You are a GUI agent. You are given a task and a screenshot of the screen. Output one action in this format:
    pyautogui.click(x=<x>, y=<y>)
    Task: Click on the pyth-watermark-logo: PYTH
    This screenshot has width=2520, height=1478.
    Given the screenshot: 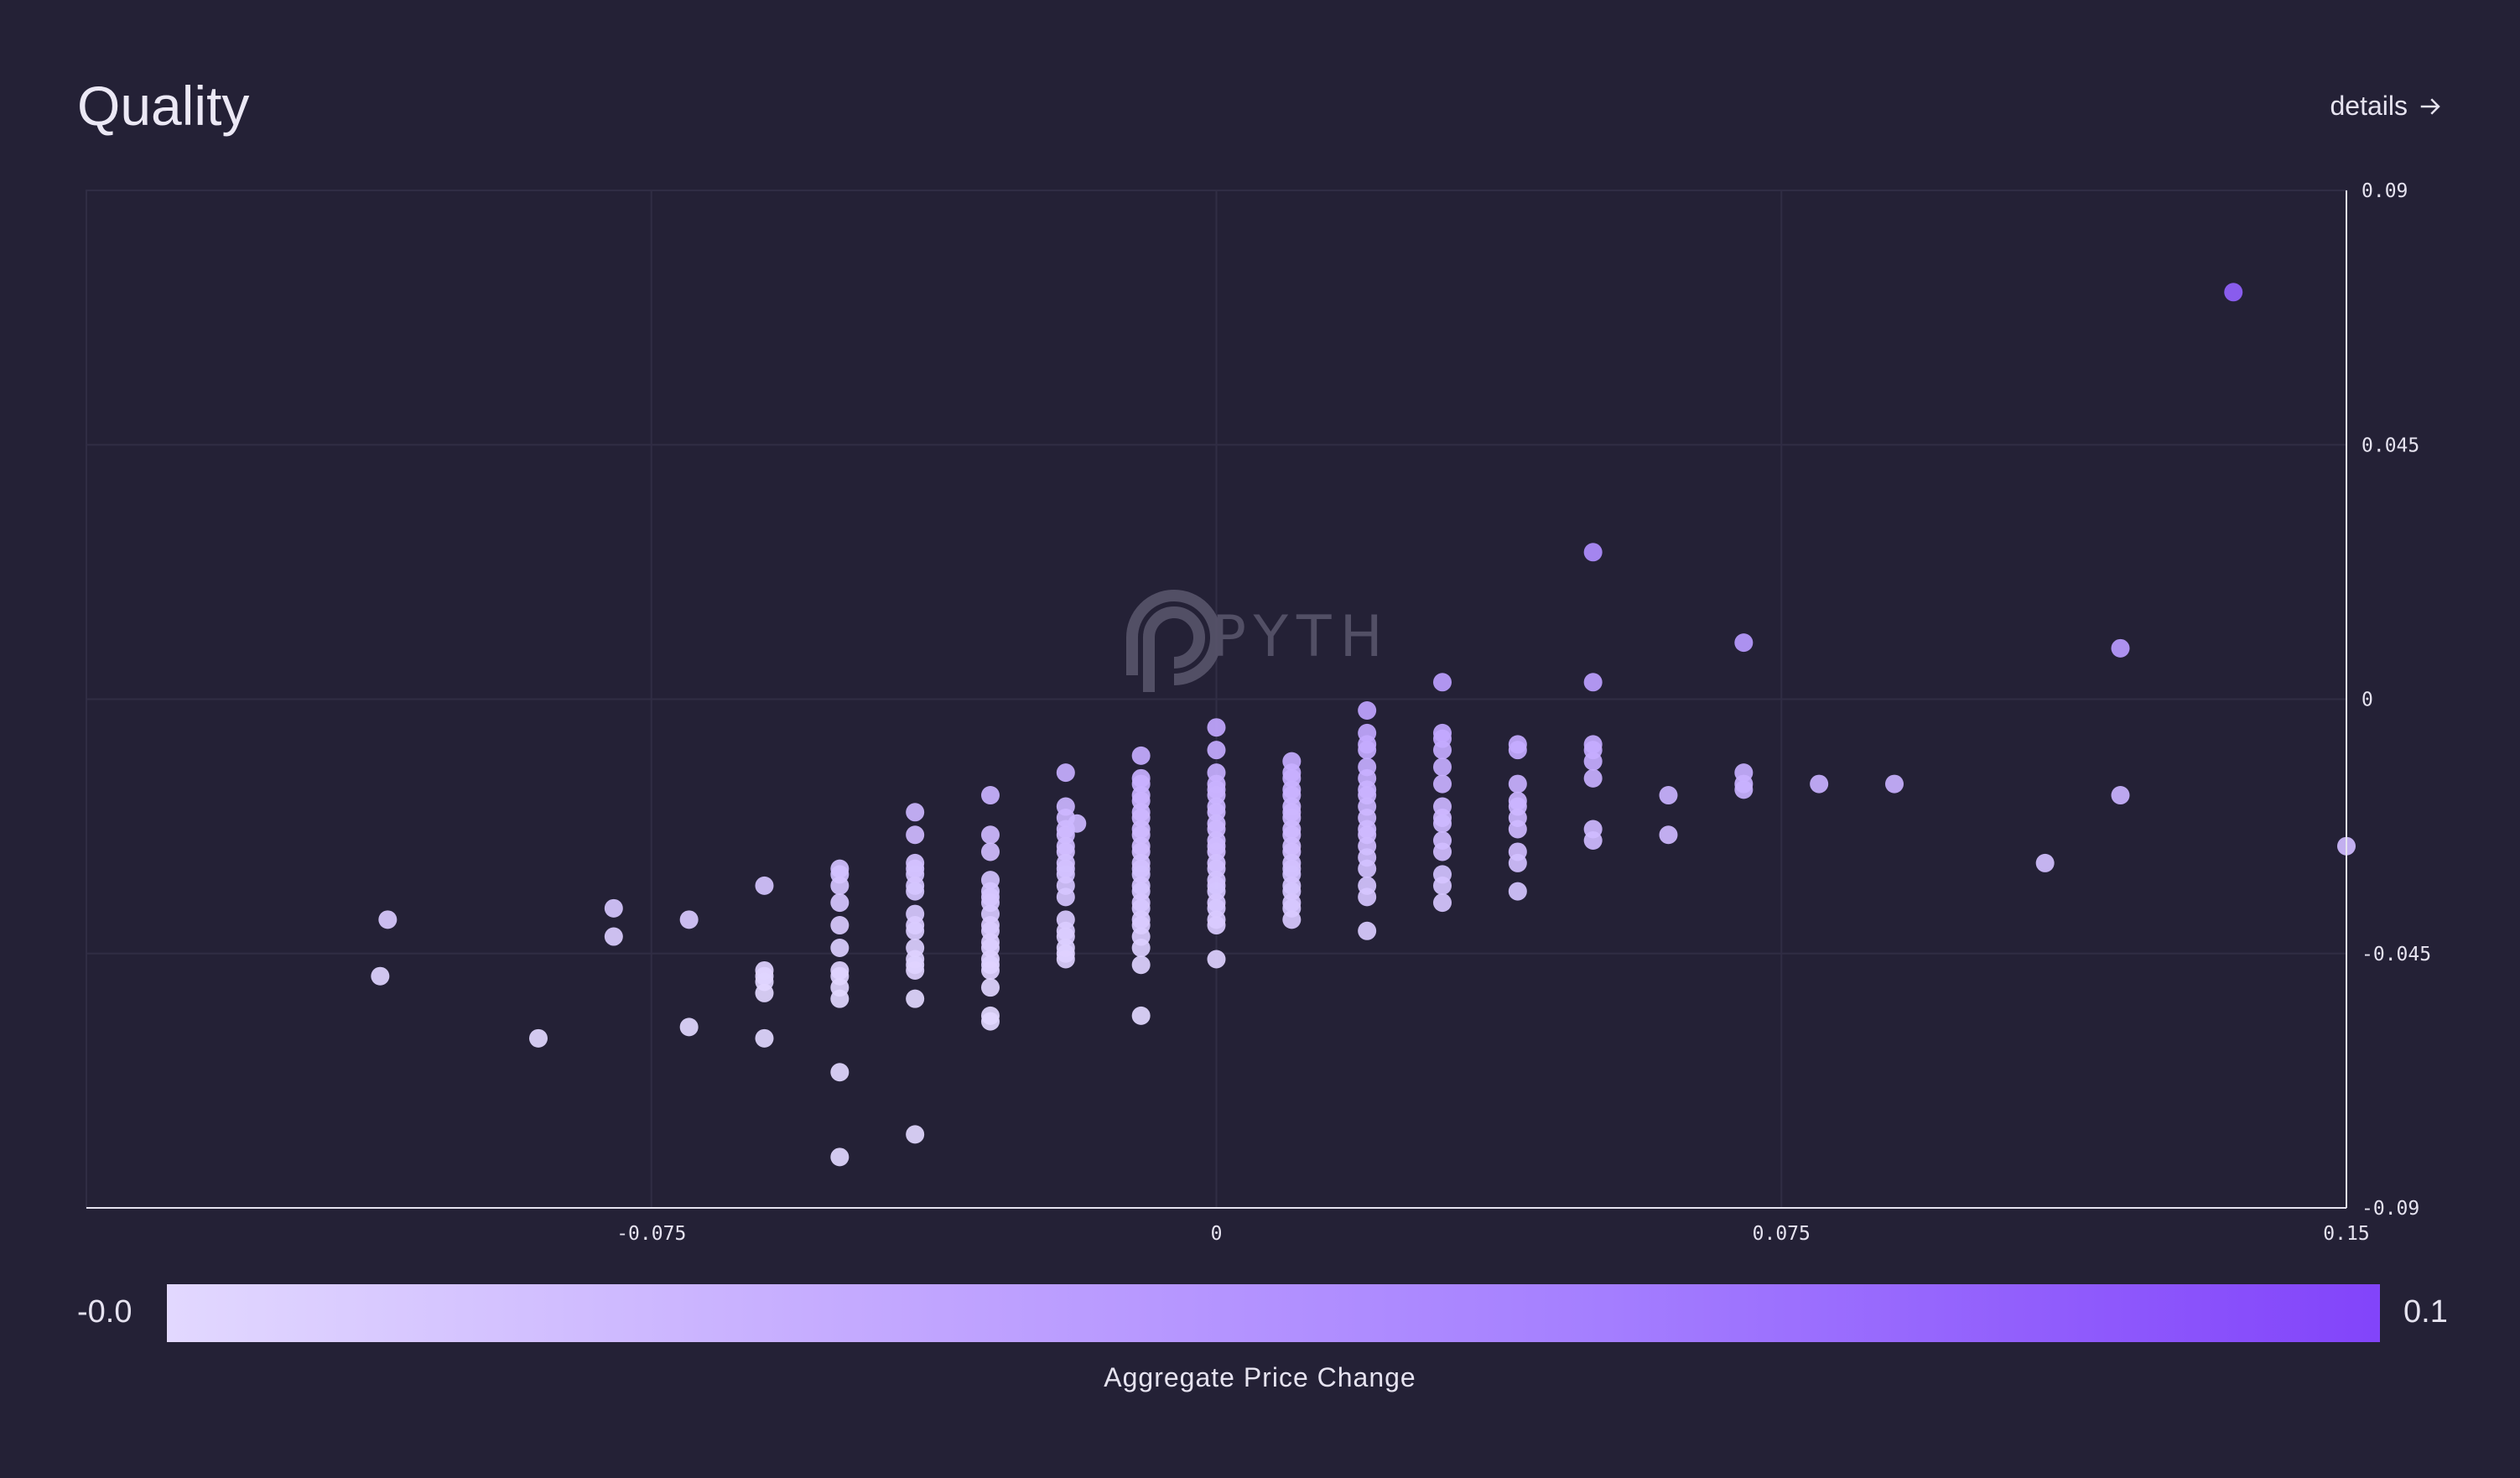 What is the action you would take?
    pyautogui.click(x=1258, y=641)
    